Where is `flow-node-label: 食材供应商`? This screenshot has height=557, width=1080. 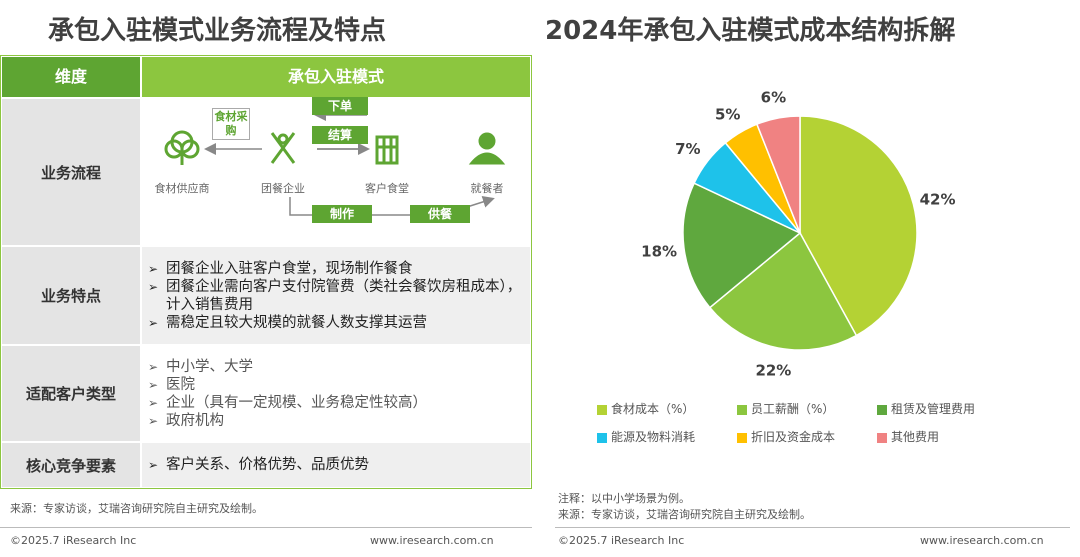 flow-node-label: 食材供应商 is located at coordinates (182, 188).